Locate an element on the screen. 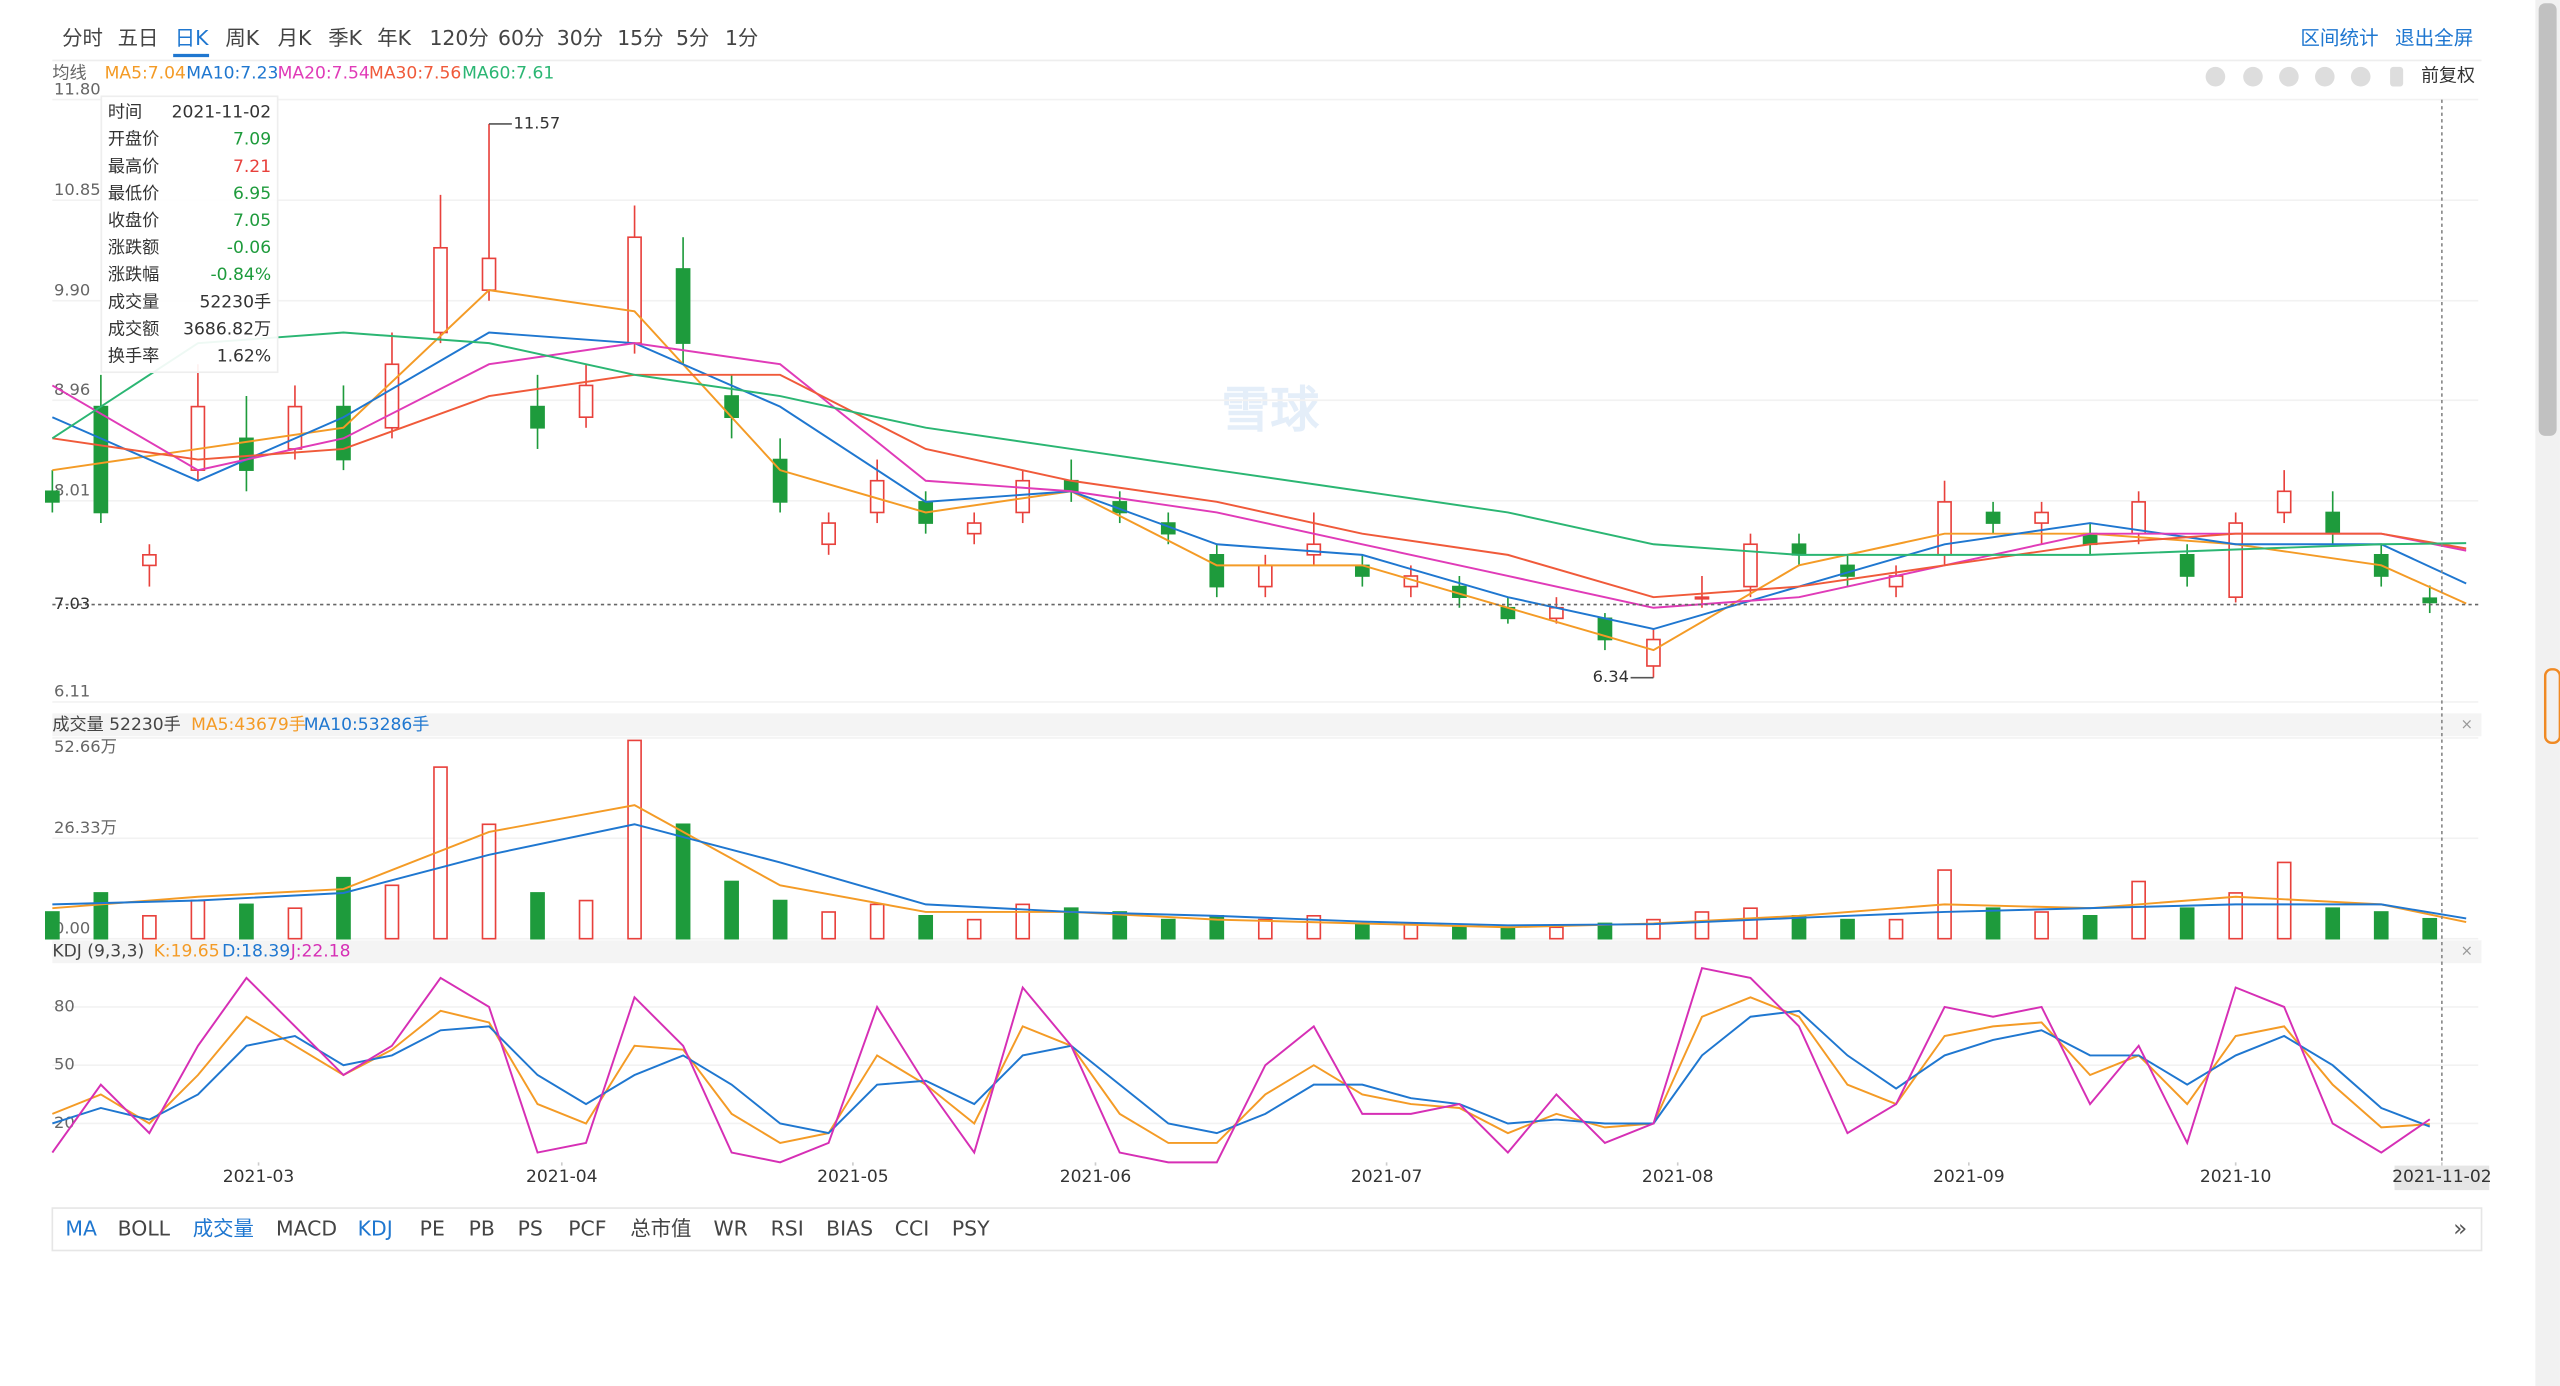 The image size is (2560, 1386). indicator-tab: PSY is located at coordinates (971, 1228).